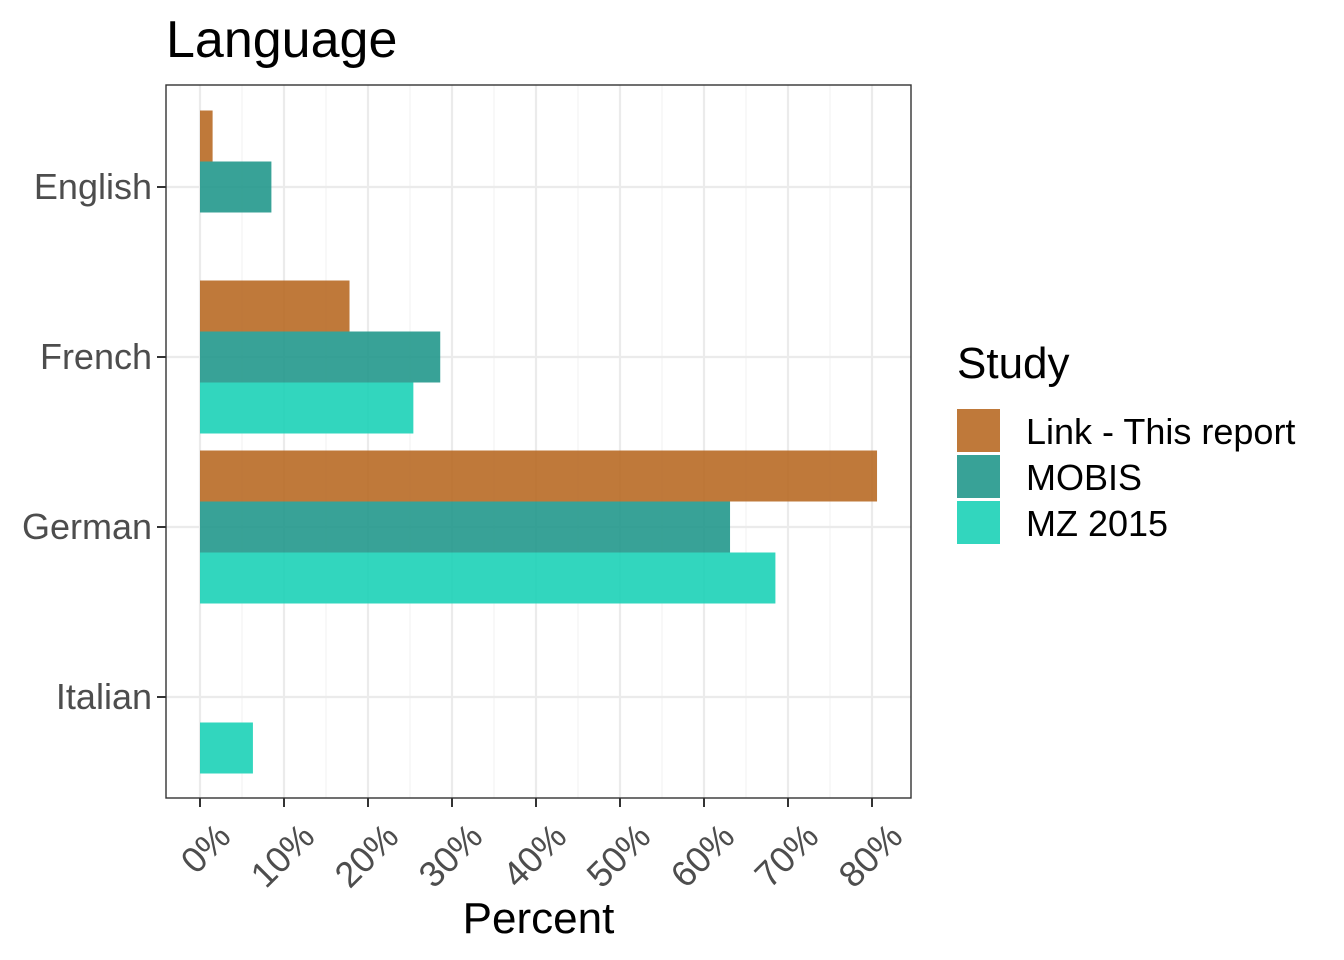 The width and height of the screenshot is (1344, 960). What do you see at coordinates (307, 408) in the screenshot?
I see `bar-mz-2015-french` at bounding box center [307, 408].